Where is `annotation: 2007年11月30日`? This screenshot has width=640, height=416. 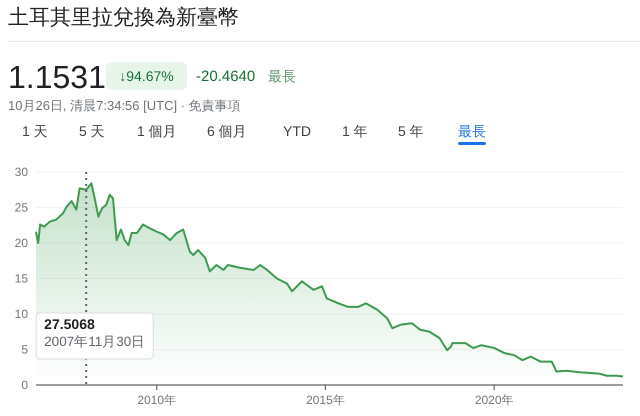
annotation: 2007年11月30日 is located at coordinates (95, 341).